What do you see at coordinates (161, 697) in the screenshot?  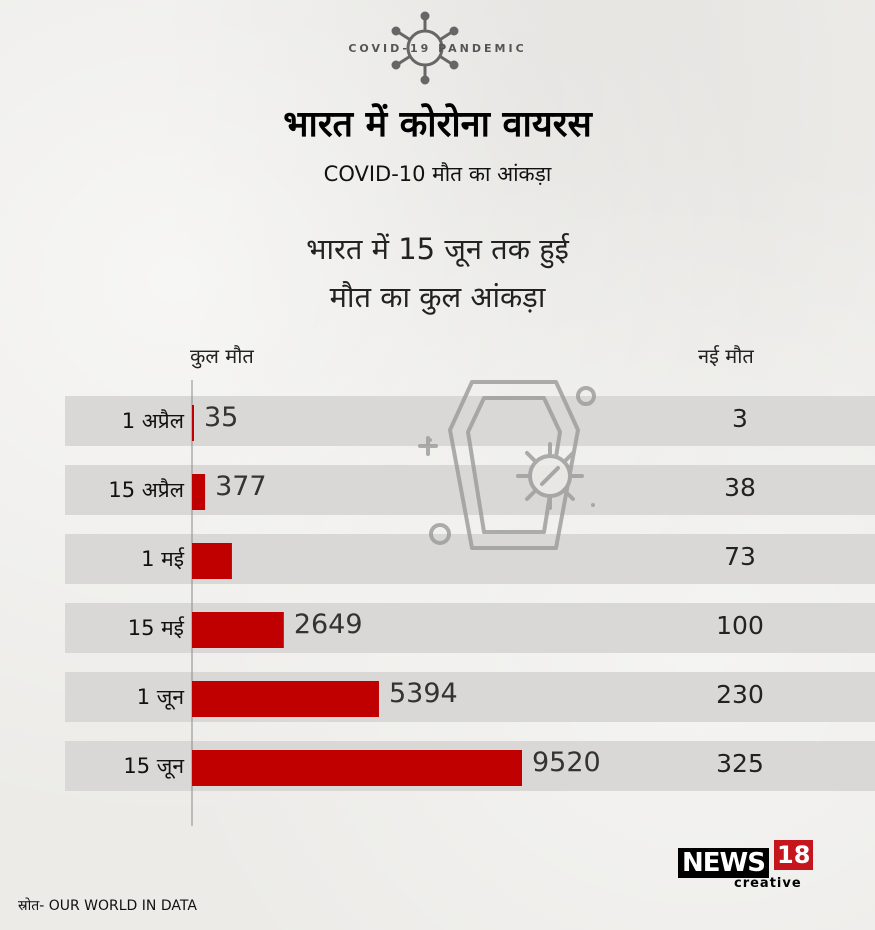 I see `category-label: 1 जून` at bounding box center [161, 697].